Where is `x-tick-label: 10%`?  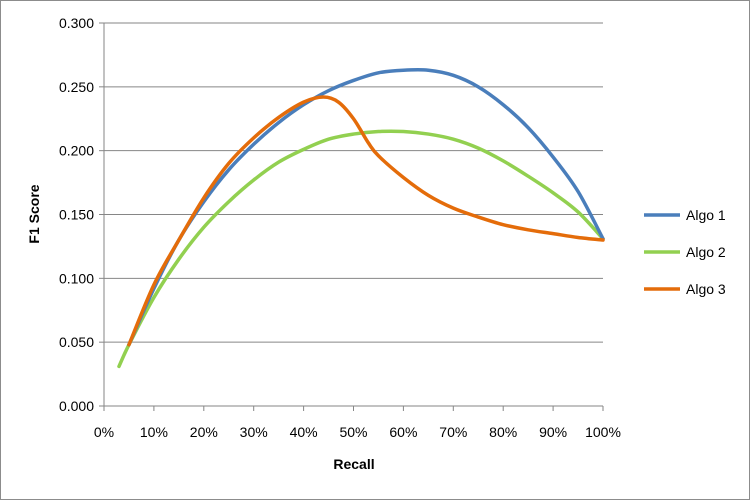
x-tick-label: 10% is located at coordinates (154, 432).